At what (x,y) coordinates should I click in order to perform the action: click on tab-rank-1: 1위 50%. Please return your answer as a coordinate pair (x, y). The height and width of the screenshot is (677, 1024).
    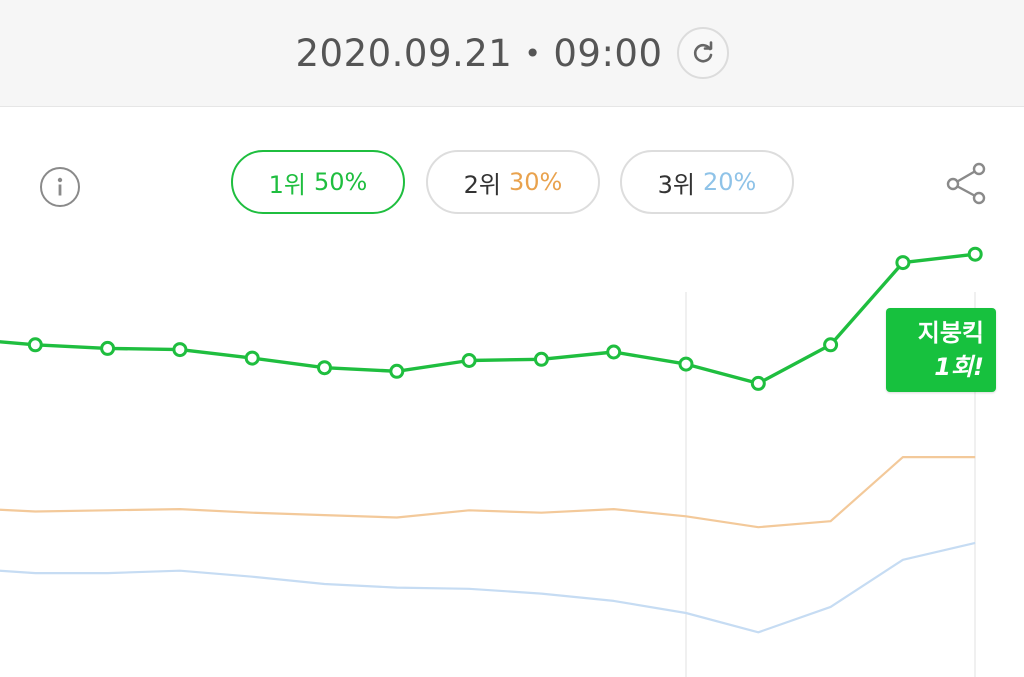
    Looking at the image, I should click on (318, 182).